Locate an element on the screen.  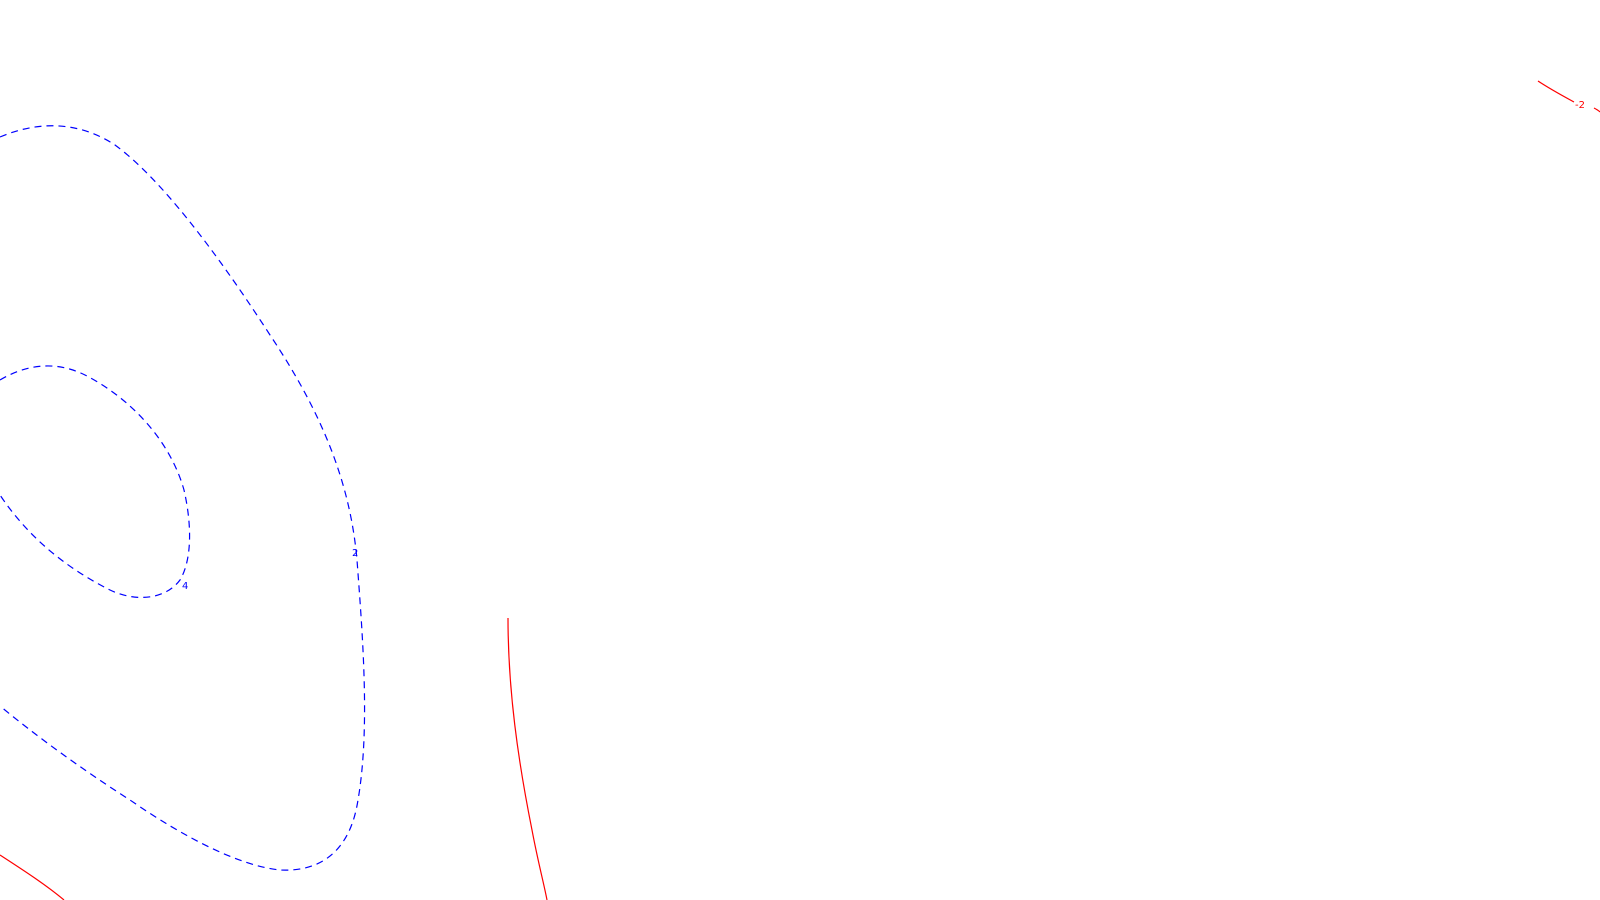
contour-line-minus-2-middle is located at coordinates (527, 758).